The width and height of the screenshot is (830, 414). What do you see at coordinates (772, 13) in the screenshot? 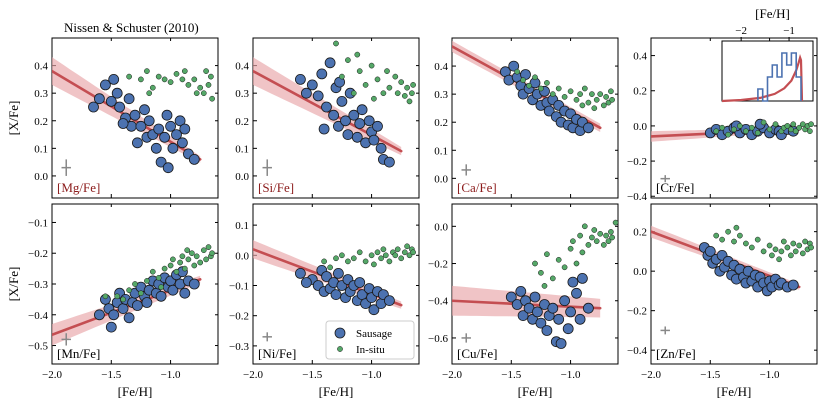
I see `inset-x-axis-label: [Fe/H]` at bounding box center [772, 13].